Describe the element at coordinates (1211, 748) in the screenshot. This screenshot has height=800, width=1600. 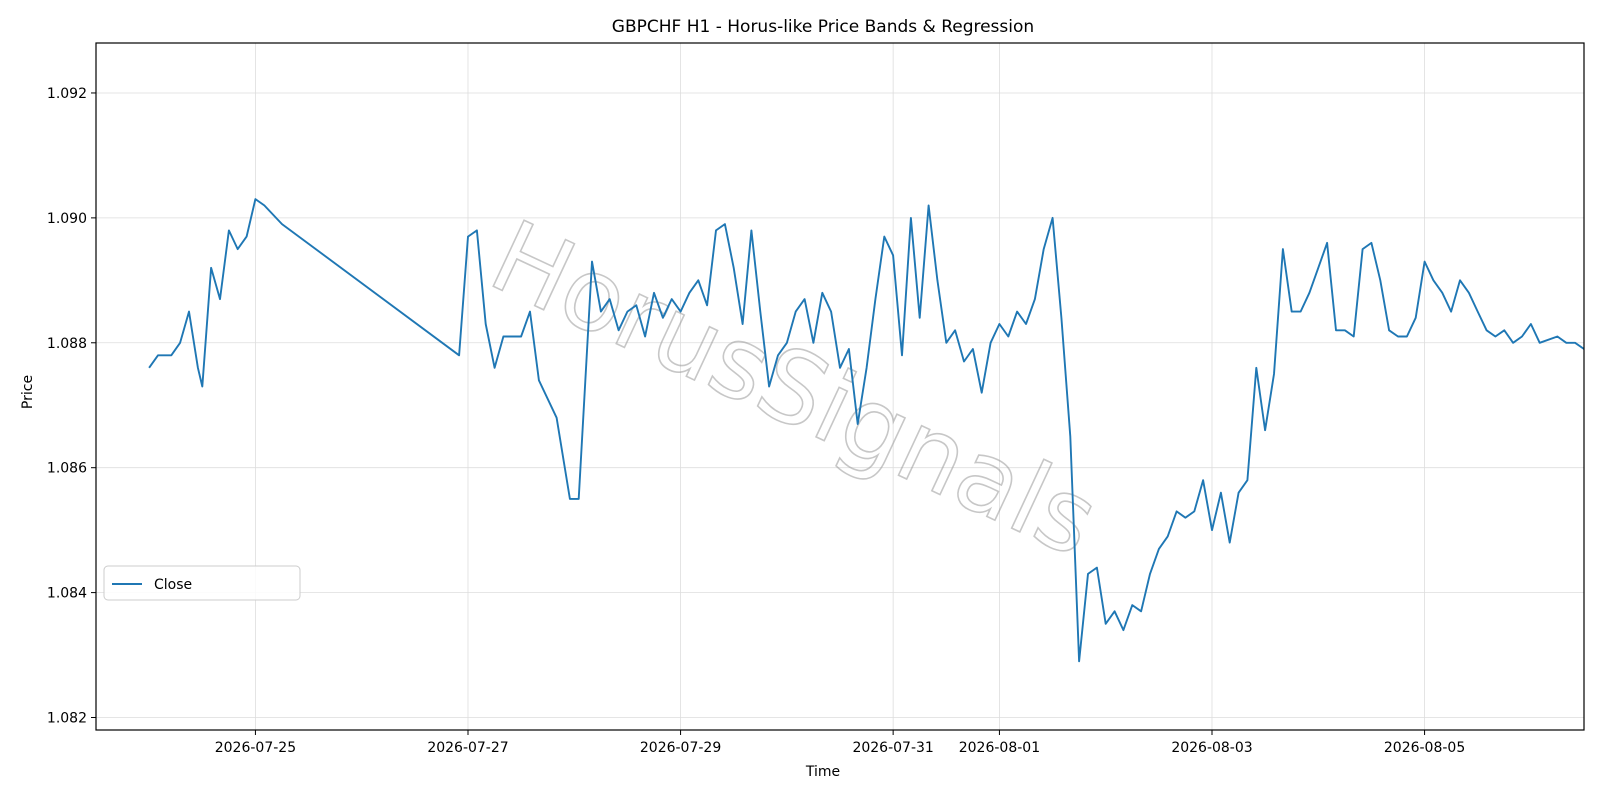
I see `x-tick-label: 2026-08-03` at that location.